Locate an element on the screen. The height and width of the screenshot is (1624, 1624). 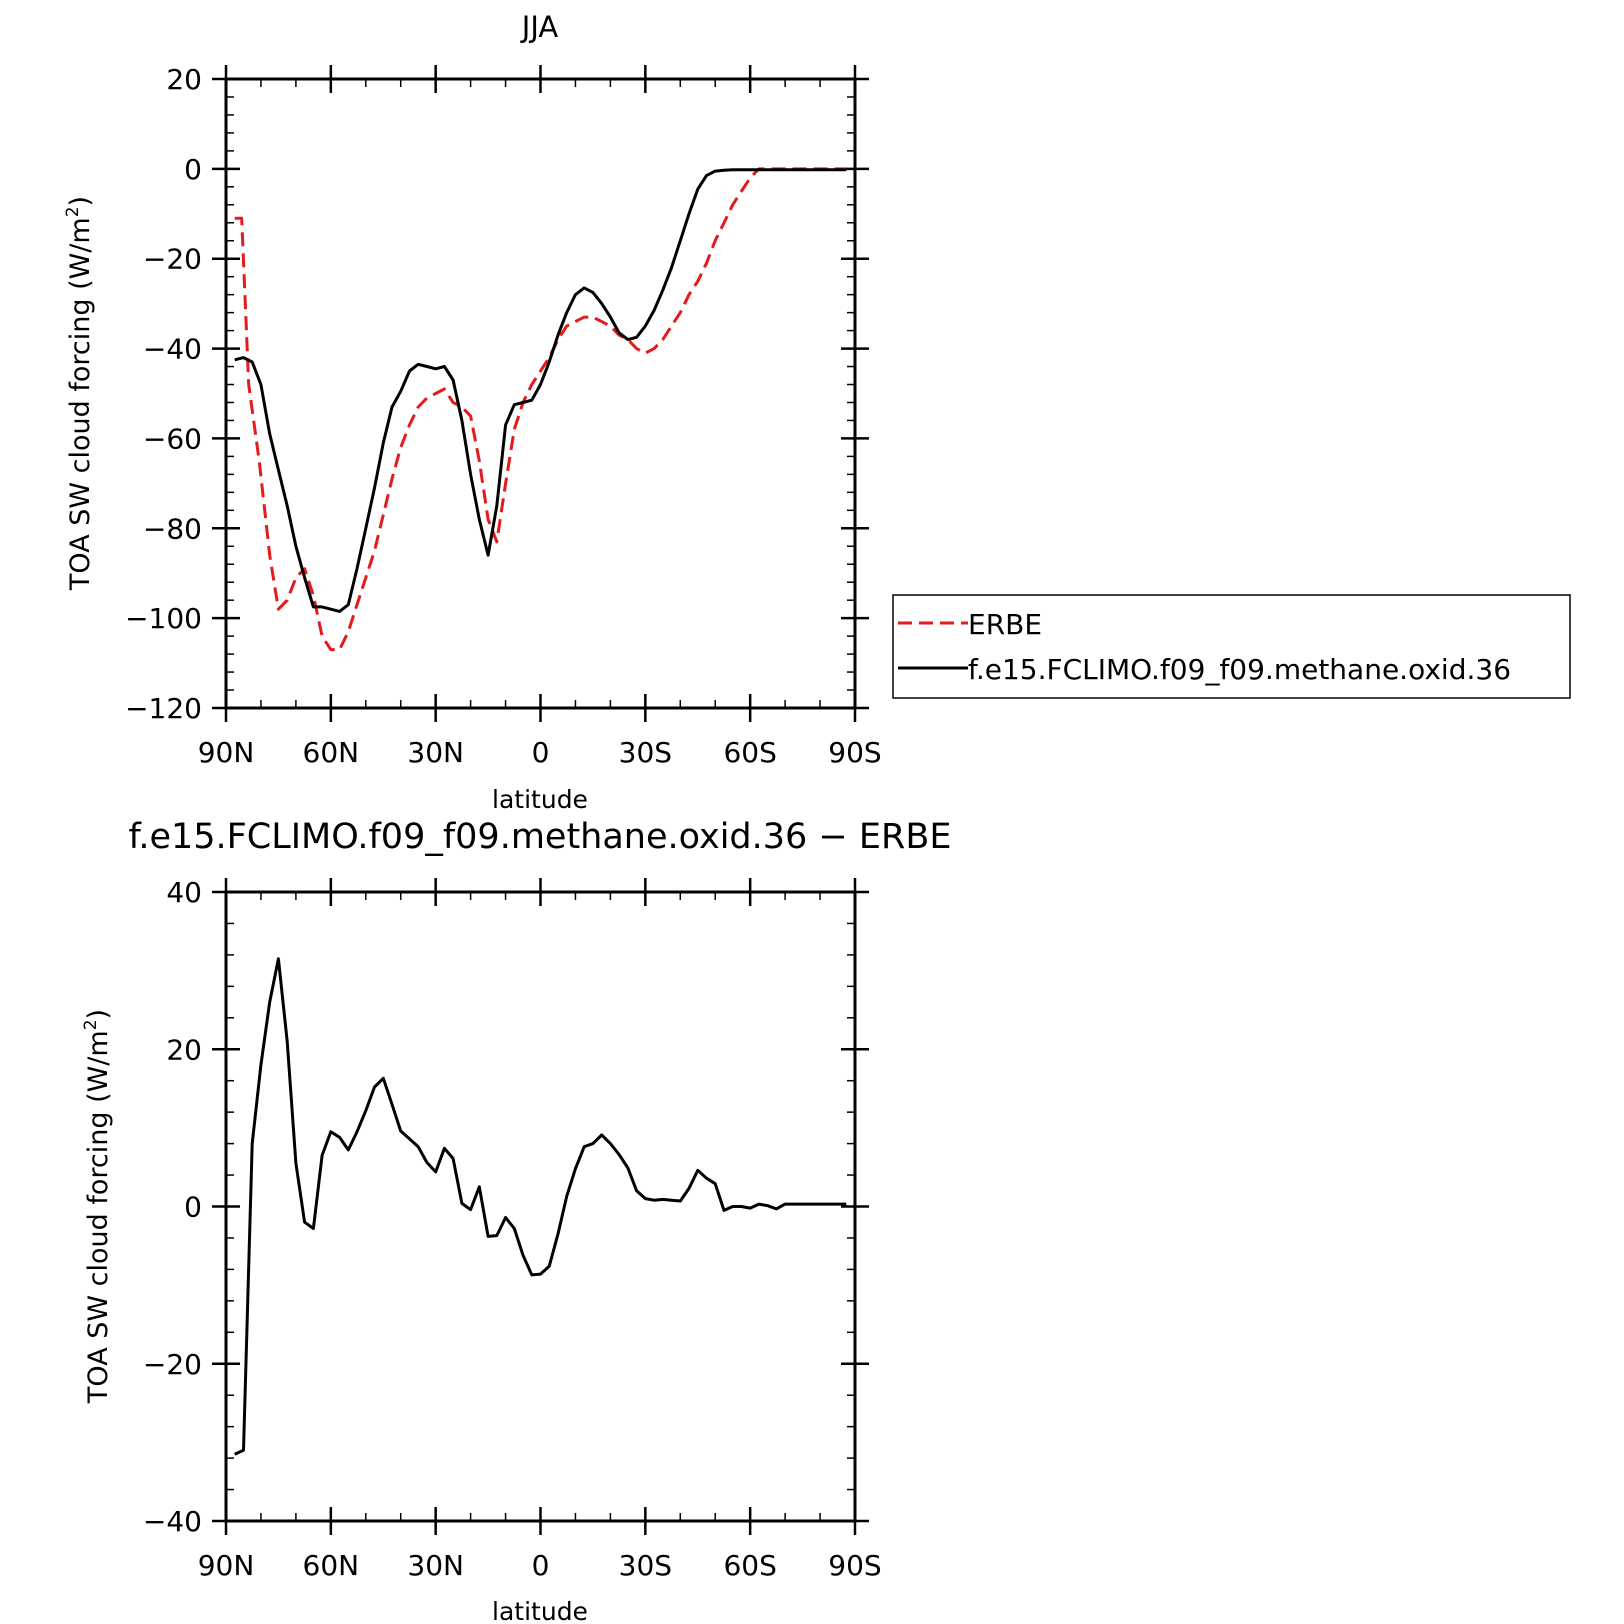
bottom-y-tick-label: 40 is located at coordinates (184, 892).